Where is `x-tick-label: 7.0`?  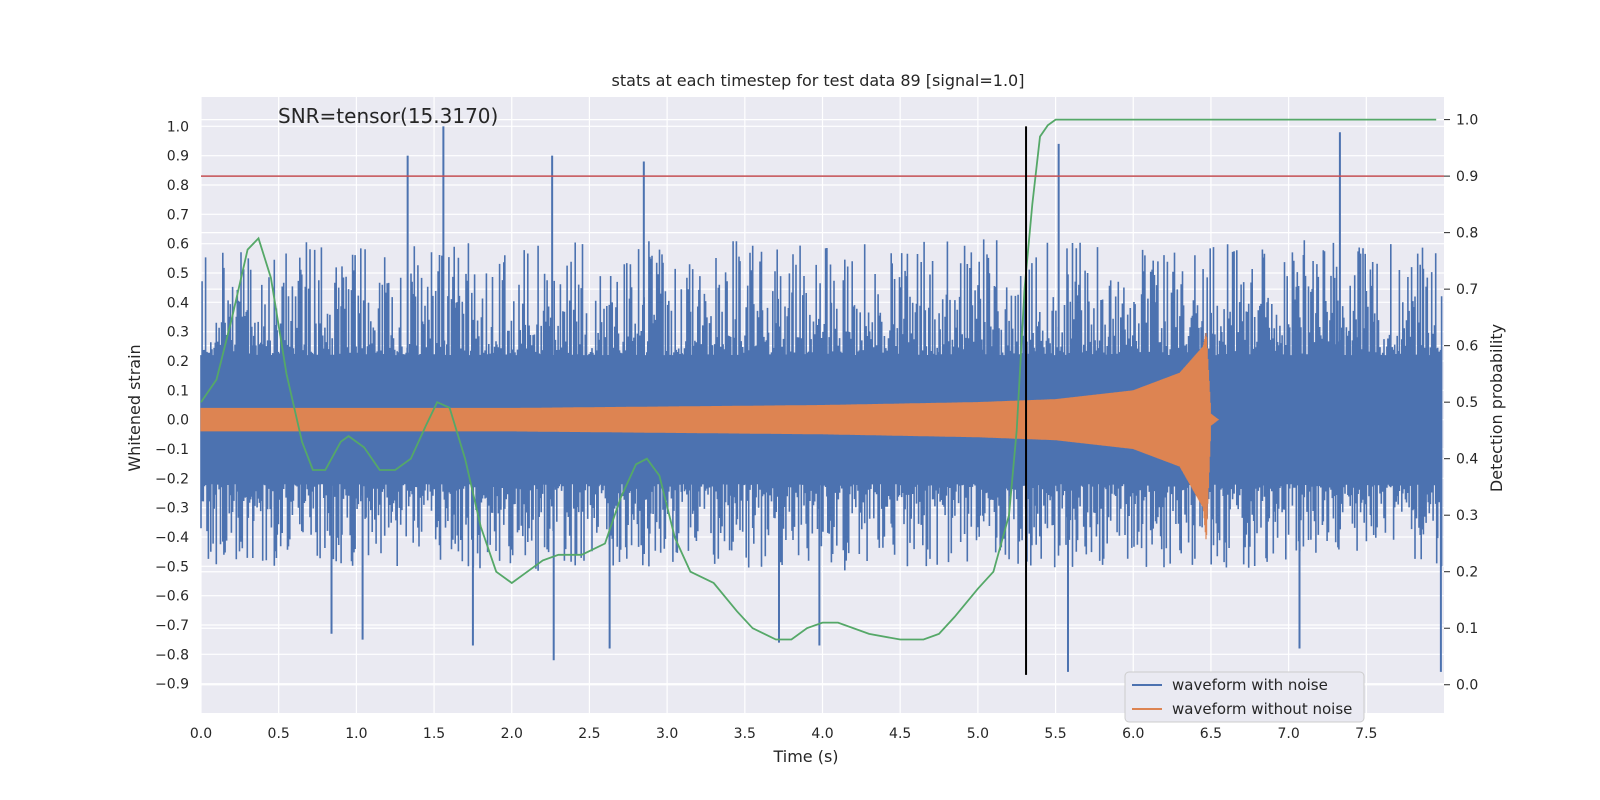 x-tick-label: 7.0 is located at coordinates (1288, 734).